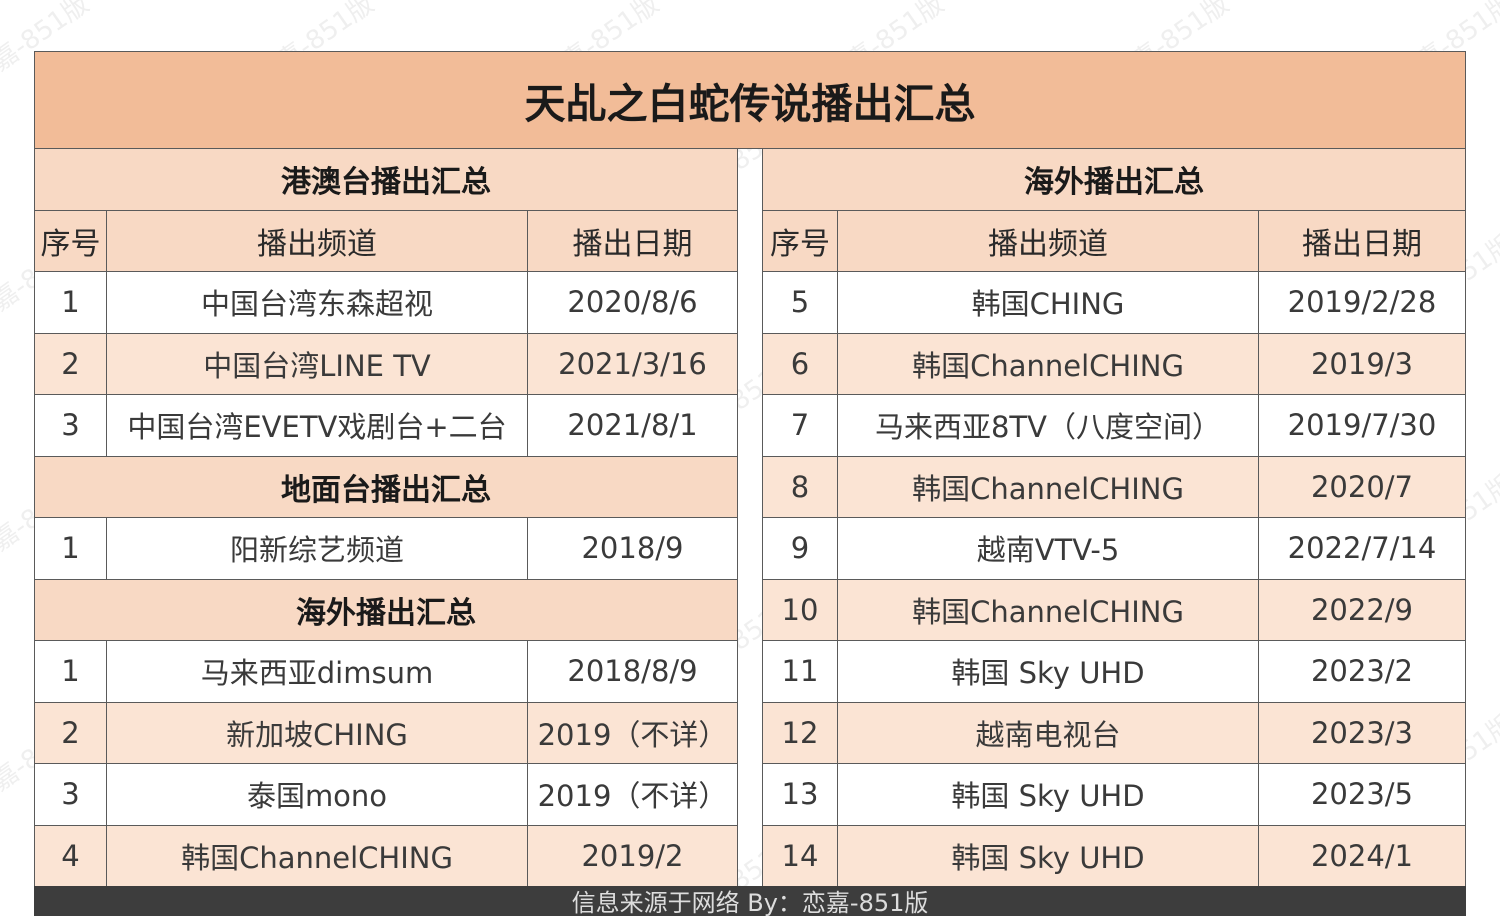 This screenshot has width=1500, height=920. Describe the element at coordinates (1048, 303) in the screenshot. I see `row-channel: 韩国CHING` at that location.